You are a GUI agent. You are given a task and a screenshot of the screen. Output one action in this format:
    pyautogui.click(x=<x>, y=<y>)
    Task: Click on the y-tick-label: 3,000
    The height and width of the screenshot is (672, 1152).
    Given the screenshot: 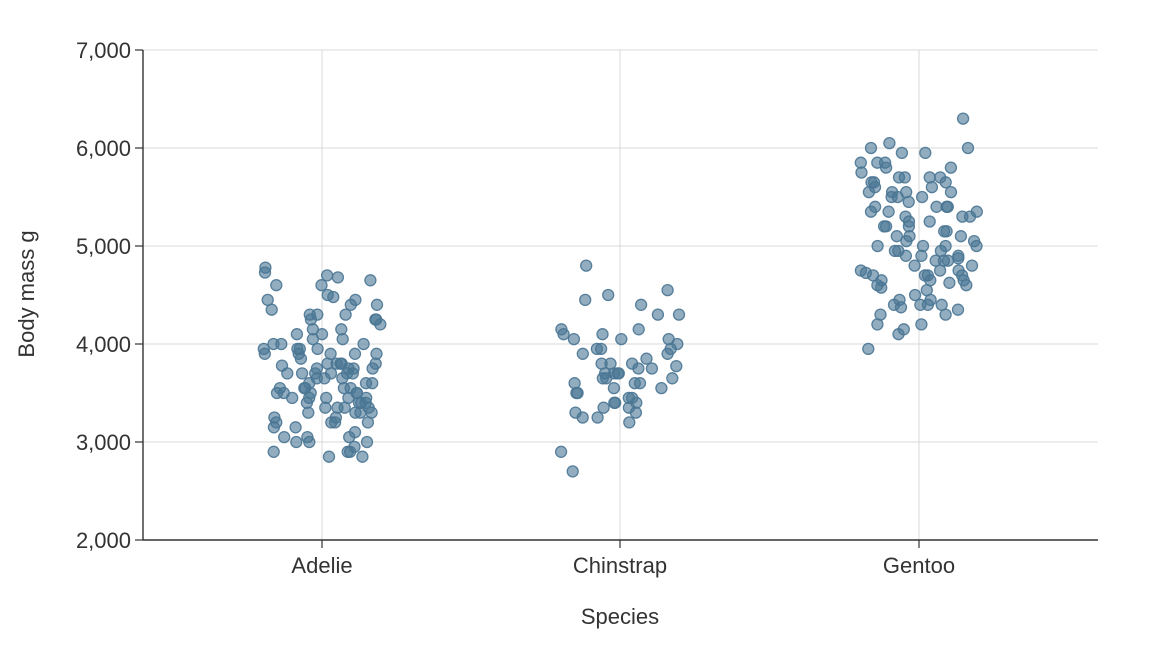 What is the action you would take?
    pyautogui.click(x=103, y=442)
    